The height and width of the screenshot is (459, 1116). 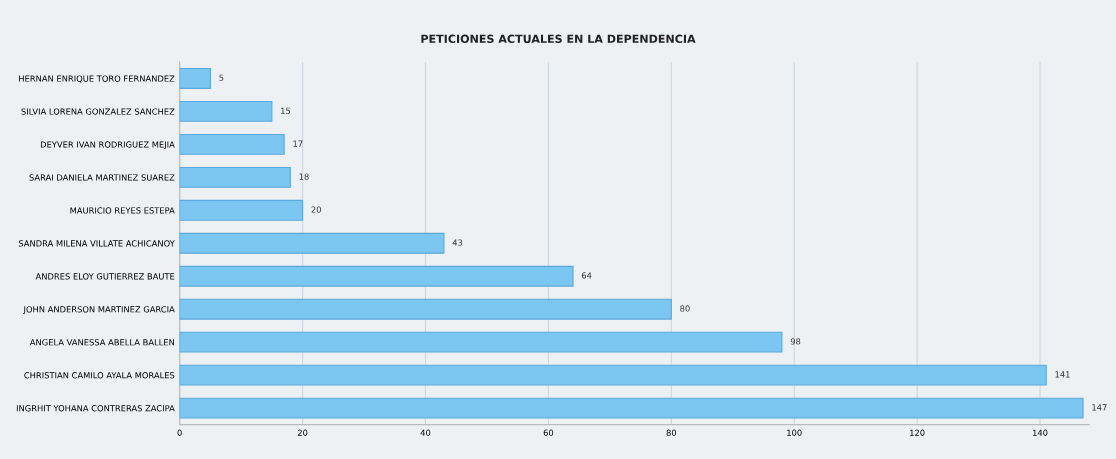 I want to click on data-label: 15, so click(x=286, y=110).